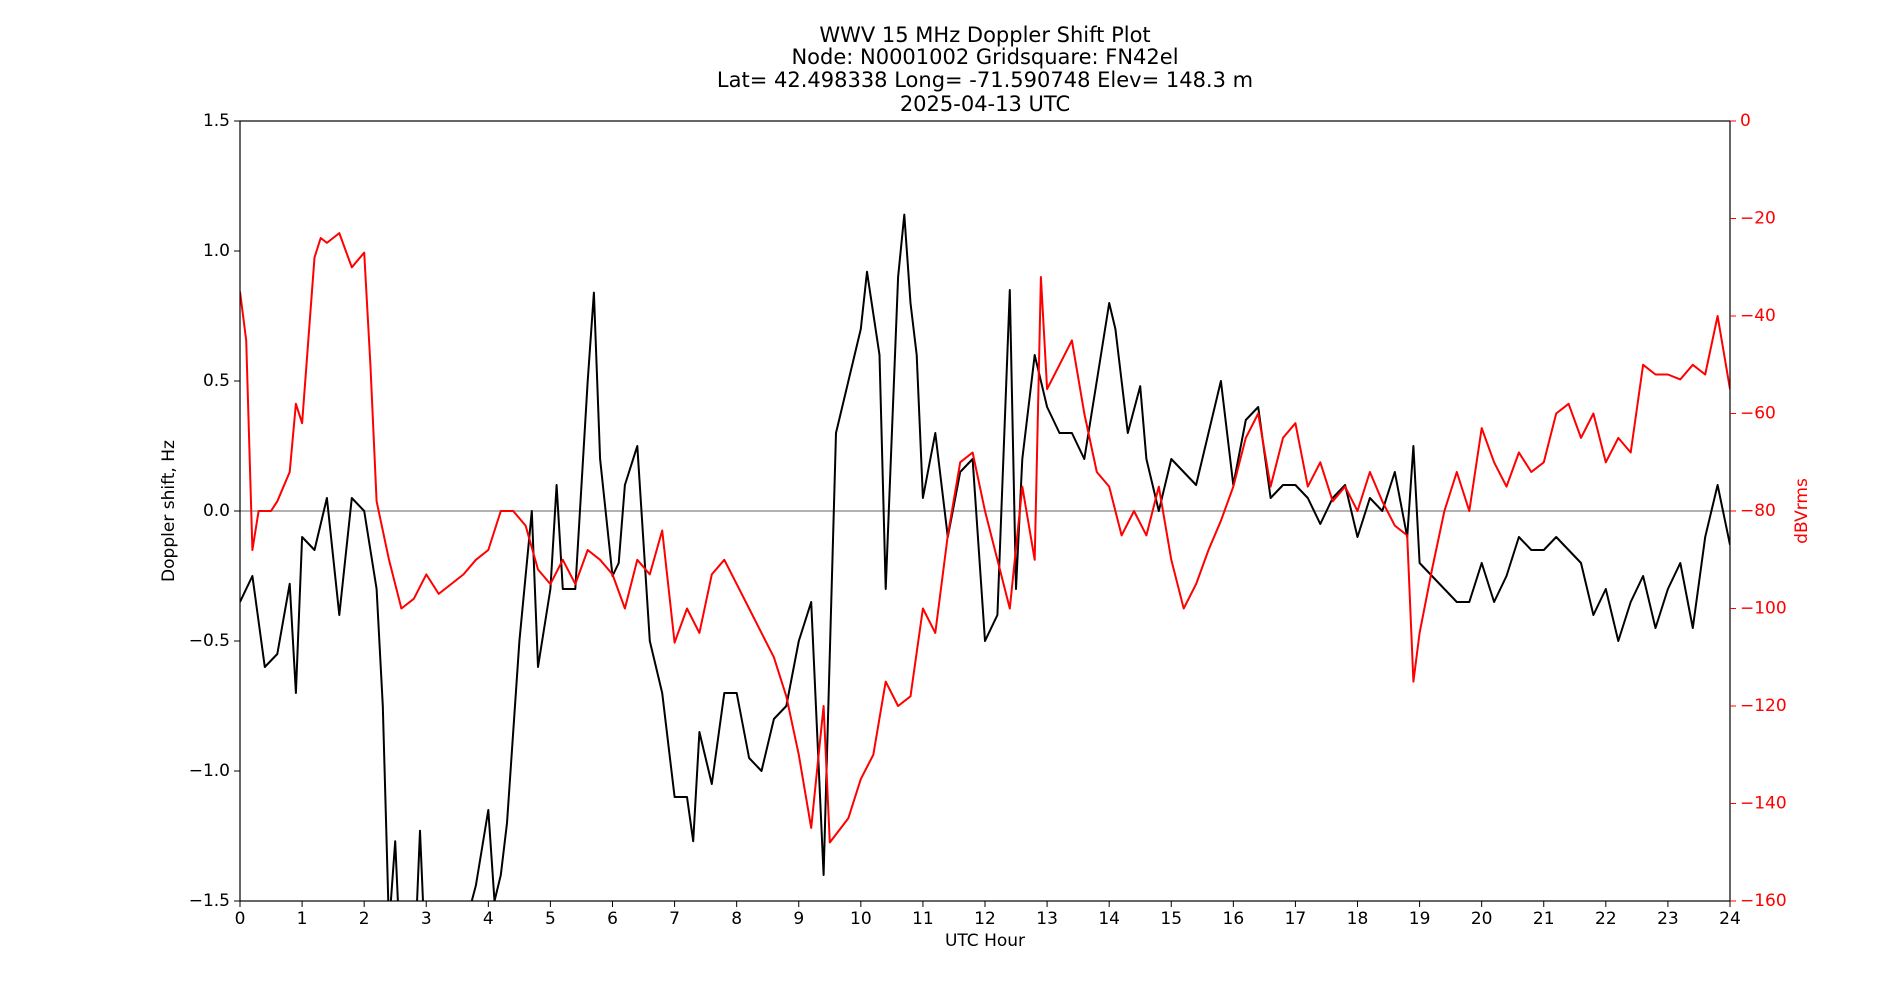 This screenshot has height=1004, width=1900. What do you see at coordinates (1296, 919) in the screenshot?
I see `x-tick-label: 17` at bounding box center [1296, 919].